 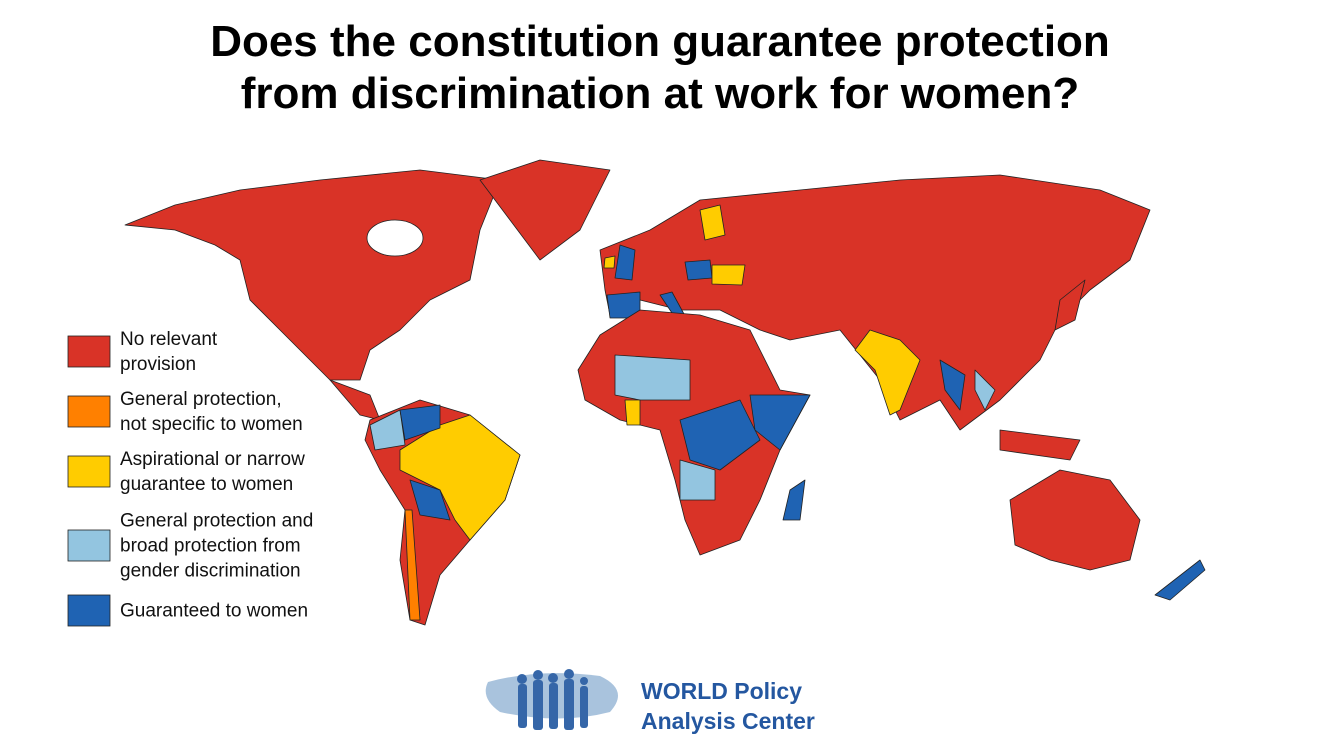 What do you see at coordinates (698, 270) in the screenshot?
I see `poland` at bounding box center [698, 270].